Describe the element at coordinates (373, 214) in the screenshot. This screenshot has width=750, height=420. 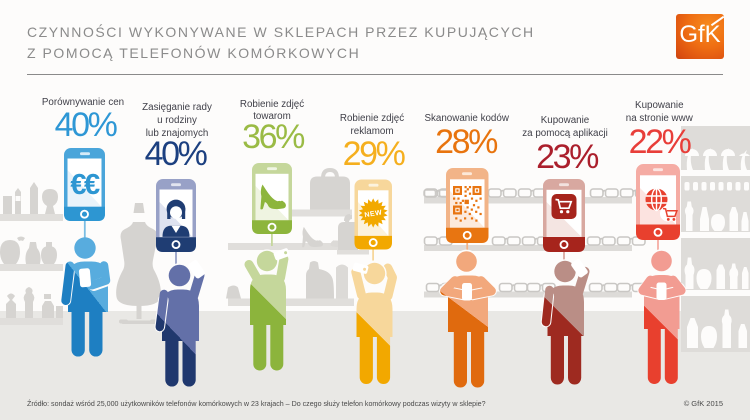
I see `svg-text: NEW` at that location.